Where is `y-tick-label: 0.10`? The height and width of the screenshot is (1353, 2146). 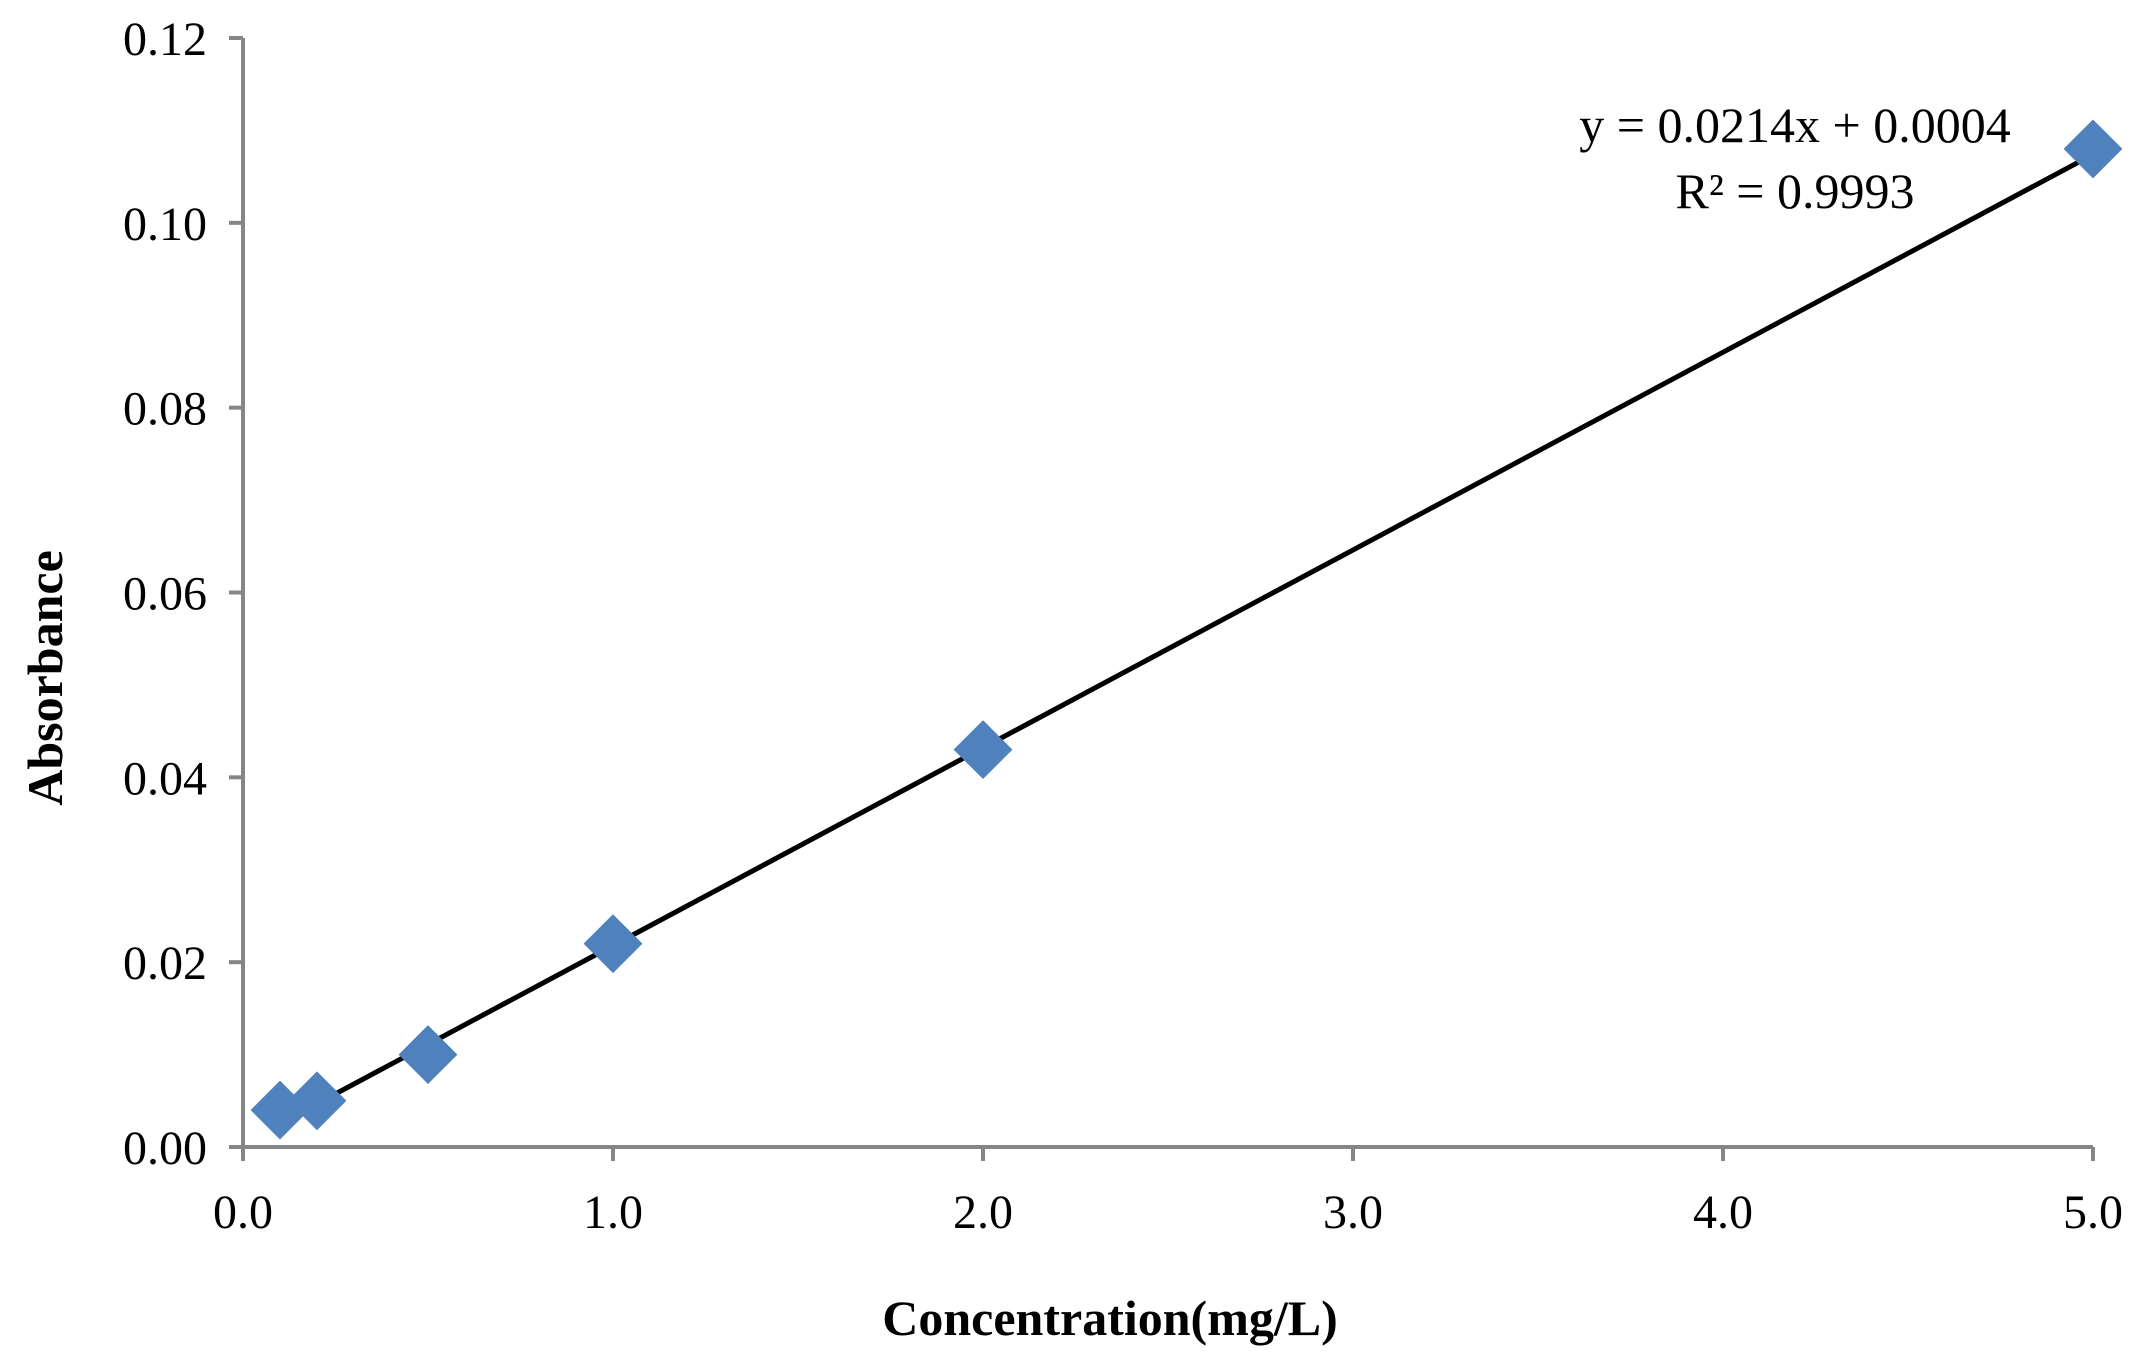 y-tick-label: 0.10 is located at coordinates (165, 224).